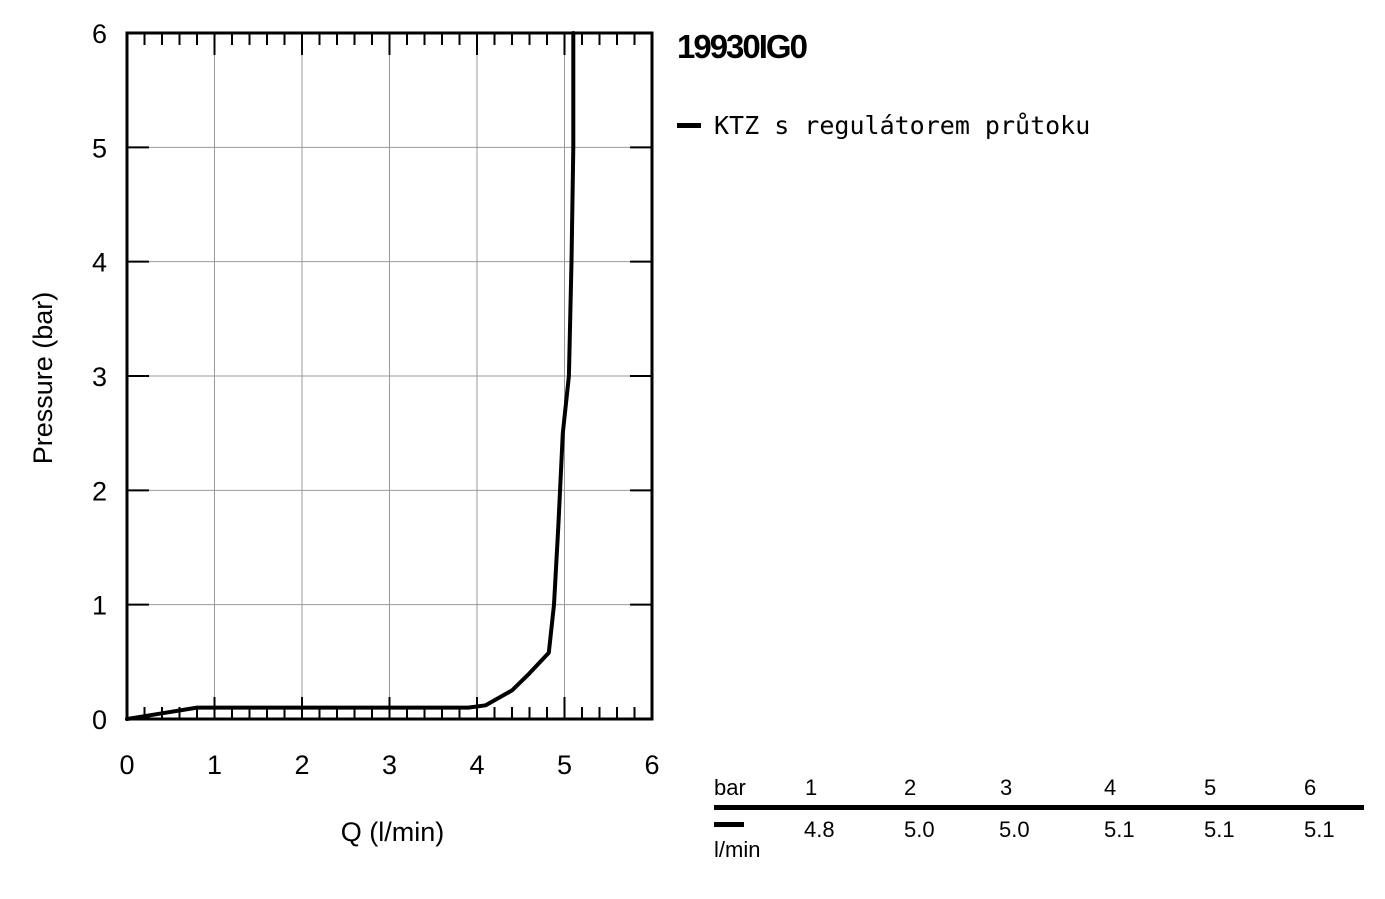 The image size is (1385, 899). I want to click on table-pressure-cell: 3, so click(1006, 787).